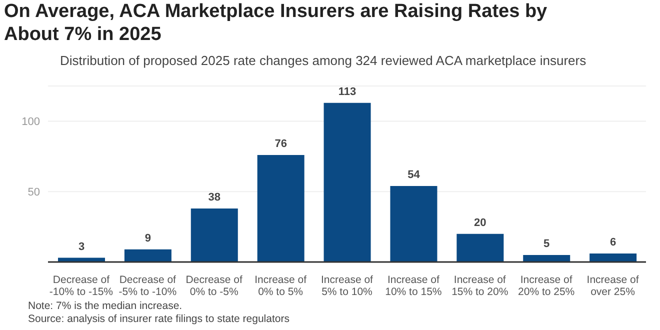 This screenshot has height=330, width=660. Describe the element at coordinates (612, 286) in the screenshot. I see `x-tick-label: Increase of over 25%` at that location.